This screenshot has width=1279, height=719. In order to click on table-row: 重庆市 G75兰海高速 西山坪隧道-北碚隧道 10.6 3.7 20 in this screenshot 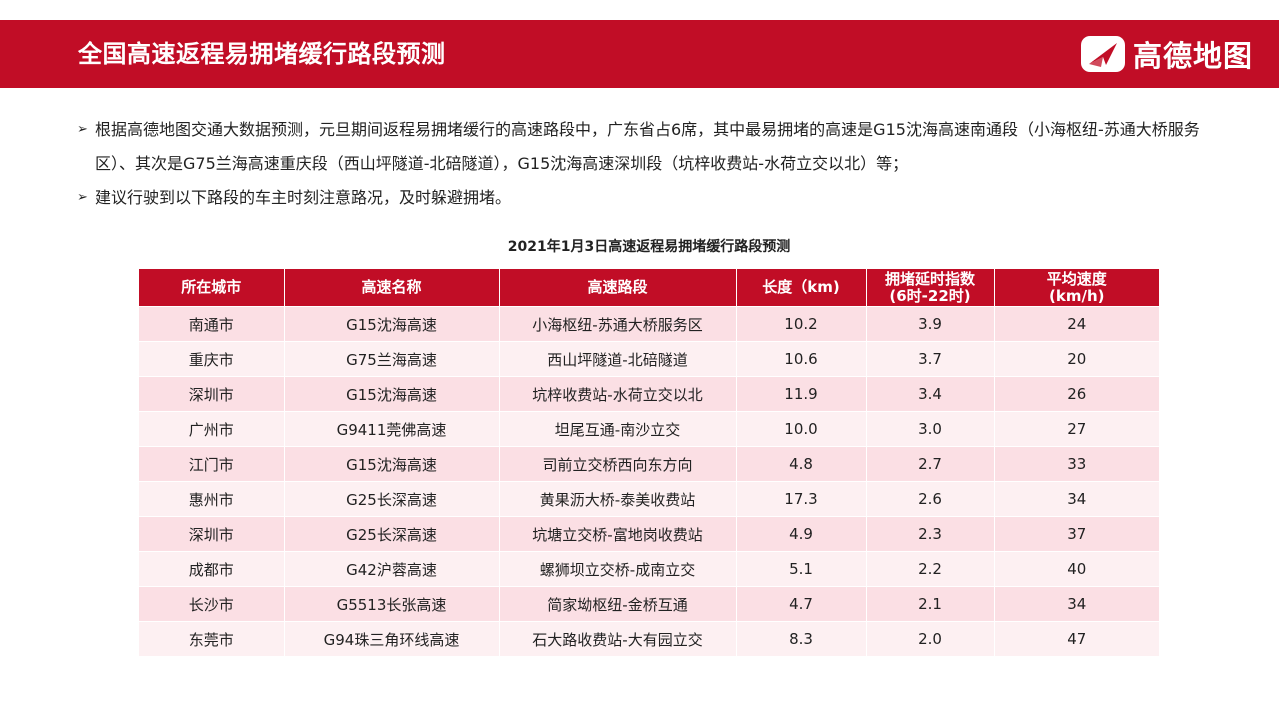, I will do `click(649, 359)`.